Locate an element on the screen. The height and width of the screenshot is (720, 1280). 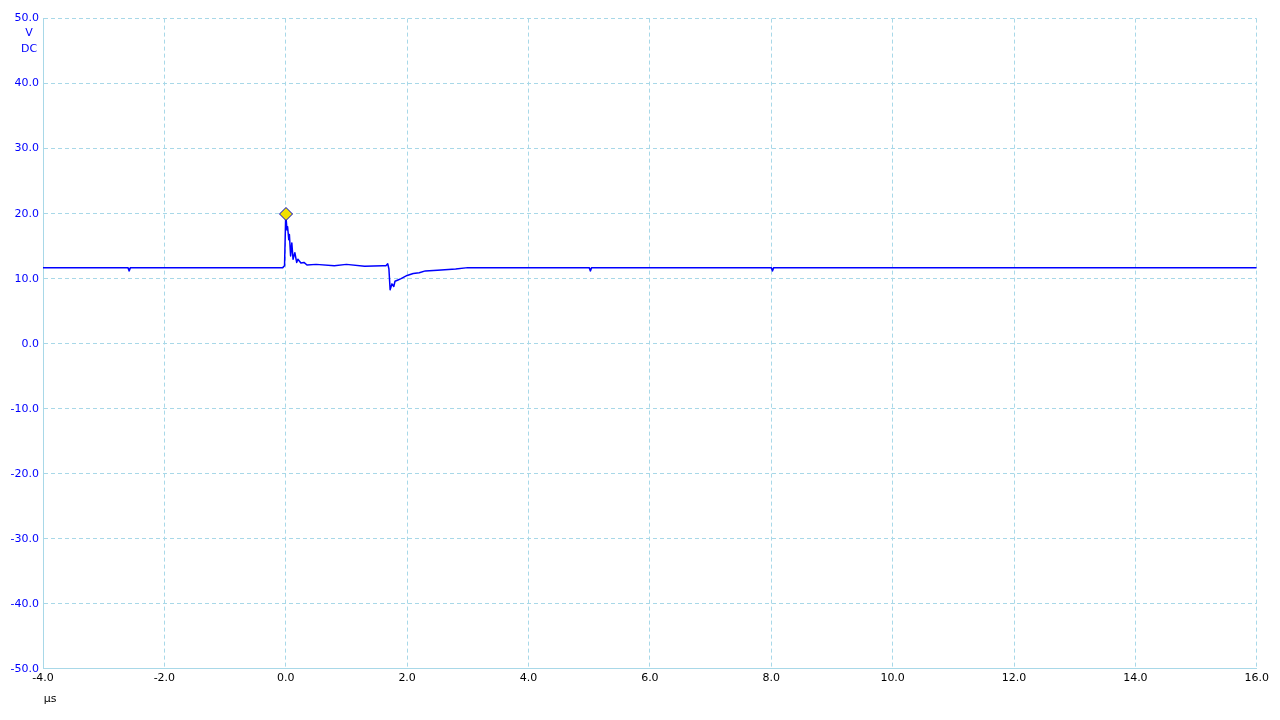
x-tick-label: 14.0 is located at coordinates (1135, 678).